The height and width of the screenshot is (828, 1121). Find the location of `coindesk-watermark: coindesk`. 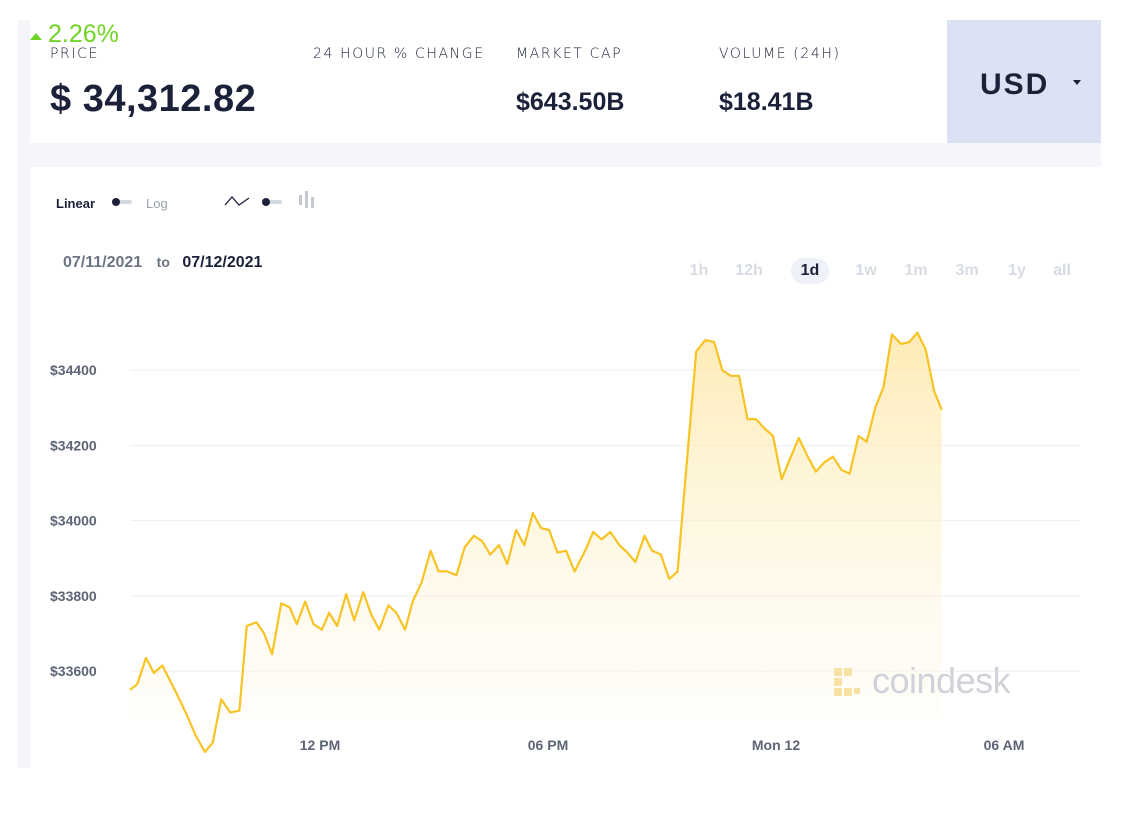

coindesk-watermark: coindesk is located at coordinates (921, 681).